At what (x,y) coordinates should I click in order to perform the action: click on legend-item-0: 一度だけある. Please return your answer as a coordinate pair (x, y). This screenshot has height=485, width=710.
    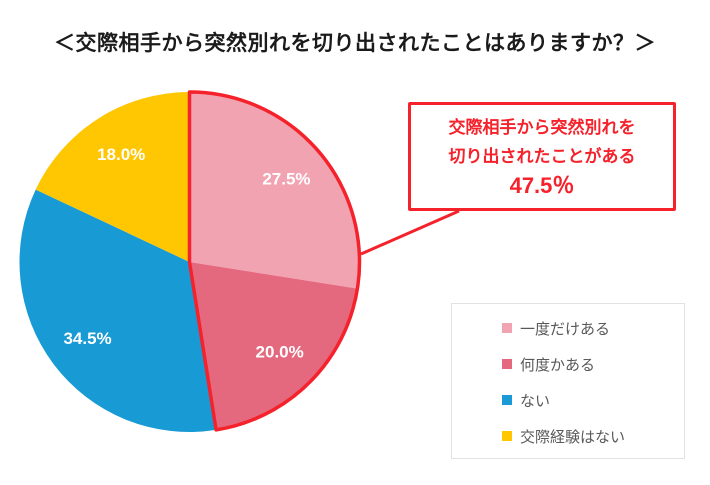
    Looking at the image, I should click on (589, 328).